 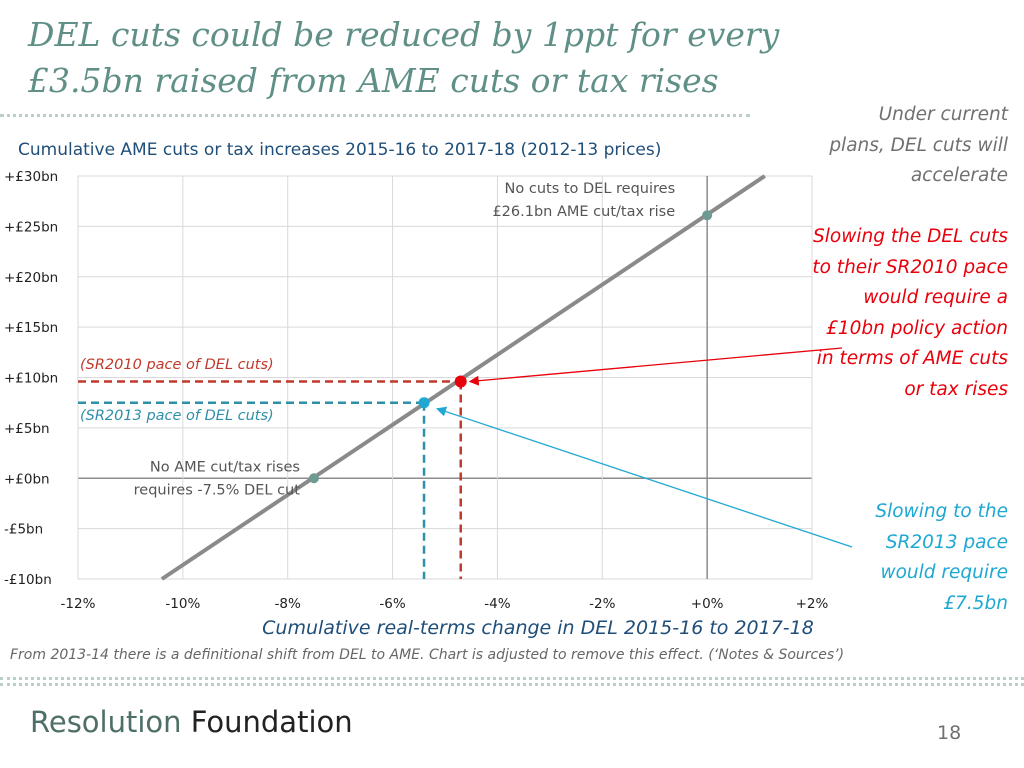 What do you see at coordinates (313, 478) in the screenshot?
I see `point-no-ame-cut` at bounding box center [313, 478].